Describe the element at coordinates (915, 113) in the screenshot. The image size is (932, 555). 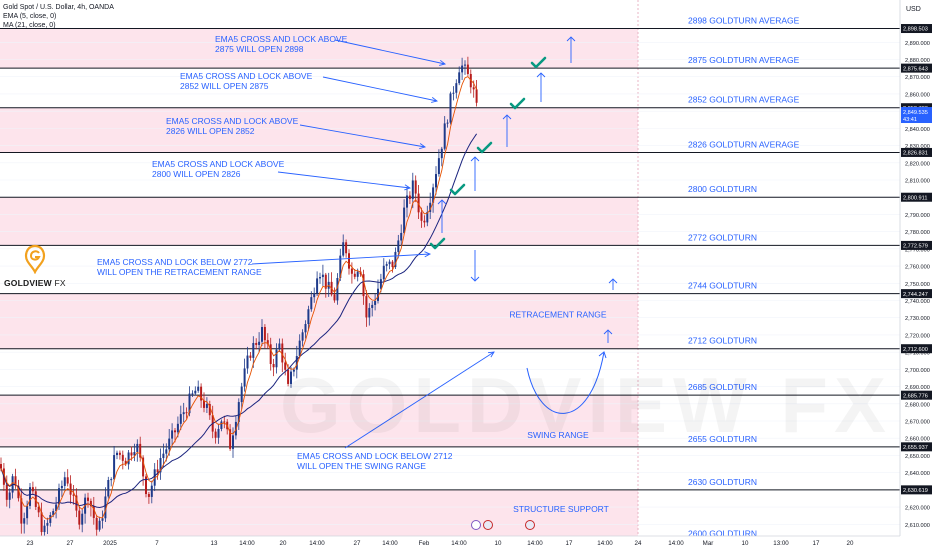
I see `current-price-tag: 2,849.535` at that location.